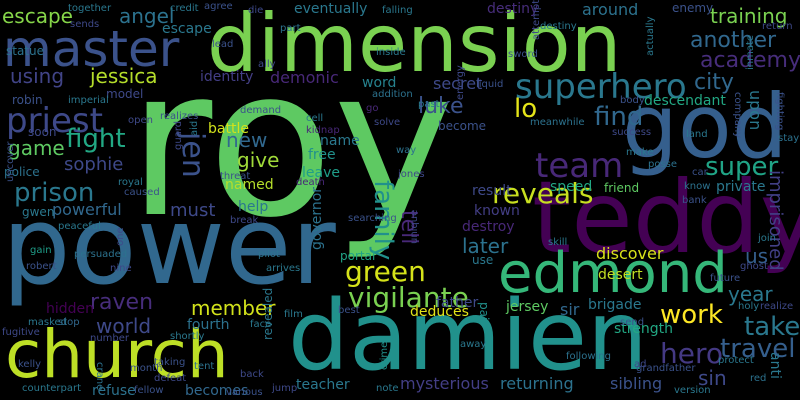 This screenshot has height=400, width=800. Describe the element at coordinates (411, 174) in the screenshot. I see `word-jones: jones` at that location.